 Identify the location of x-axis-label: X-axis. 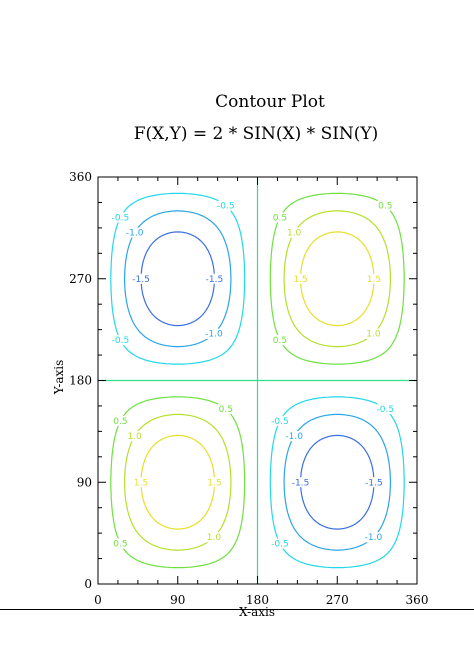
(257, 612).